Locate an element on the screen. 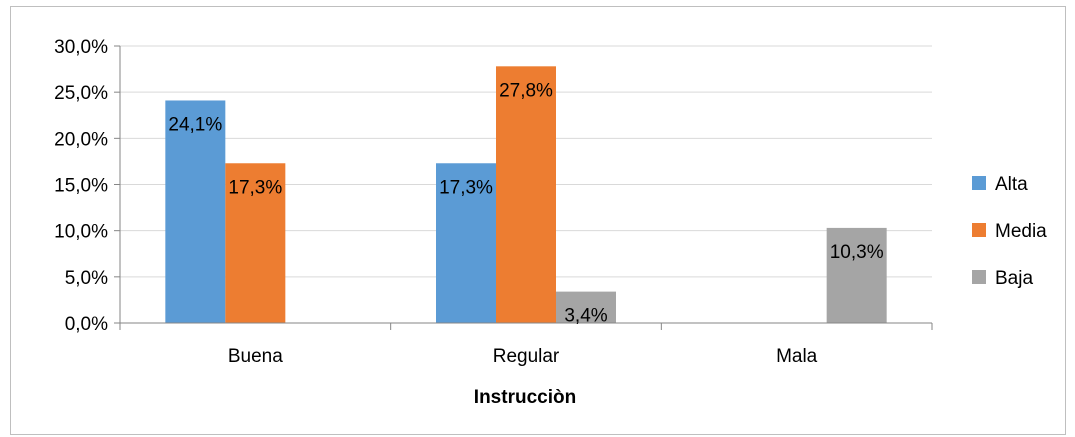 This screenshot has width=1075, height=437. y-tick-label: 15,0% is located at coordinates (81, 186).